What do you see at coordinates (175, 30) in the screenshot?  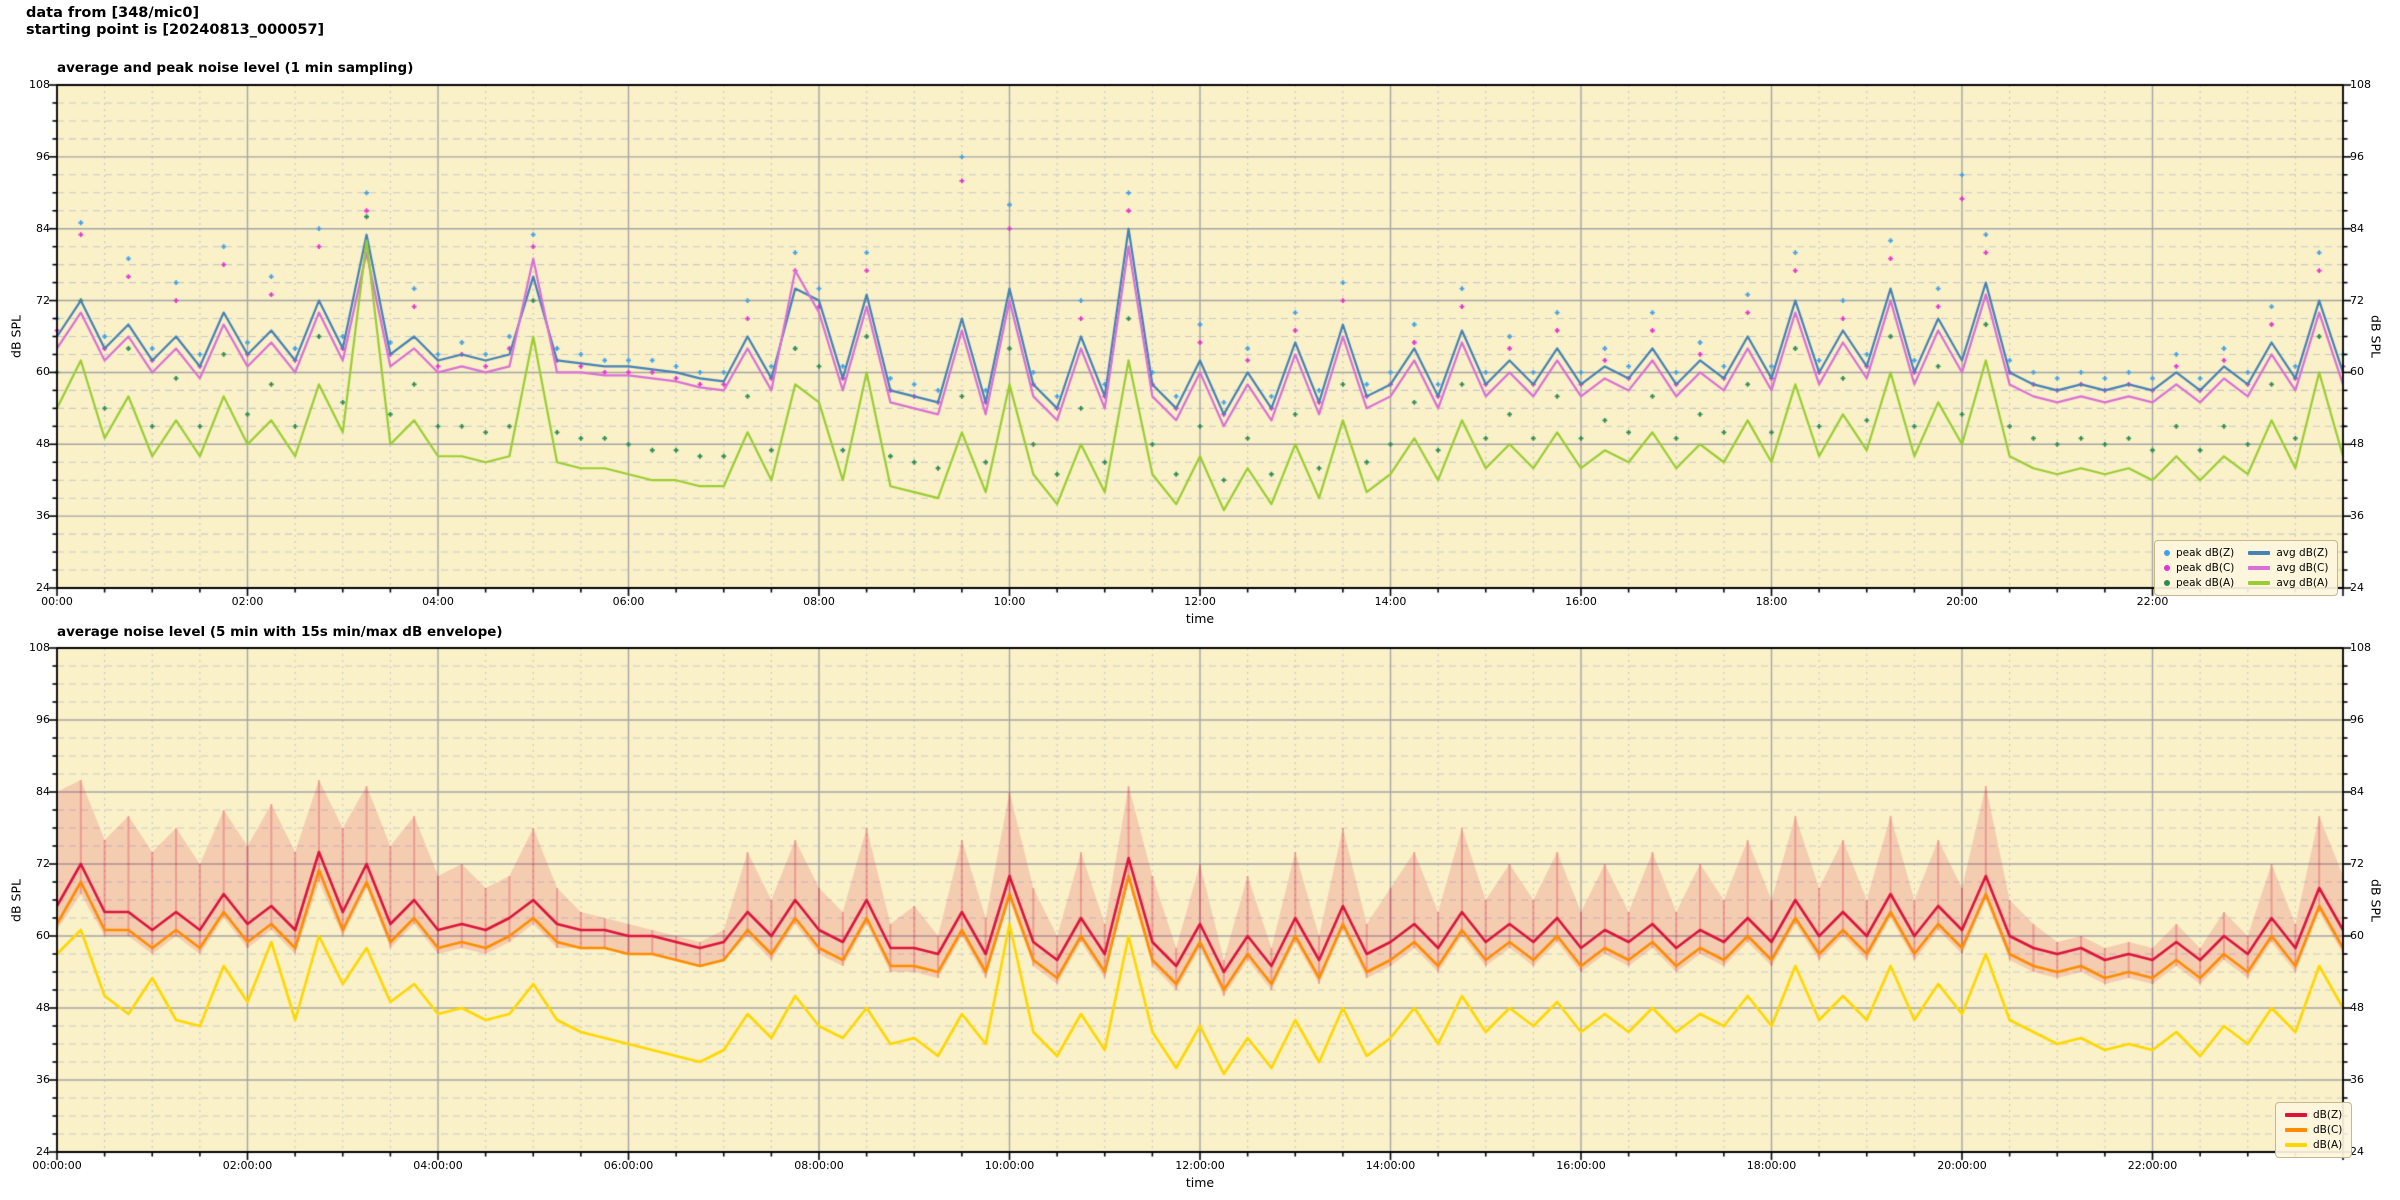 I see `header-starting-point: starting point is [20240813_000057]` at bounding box center [175, 30].